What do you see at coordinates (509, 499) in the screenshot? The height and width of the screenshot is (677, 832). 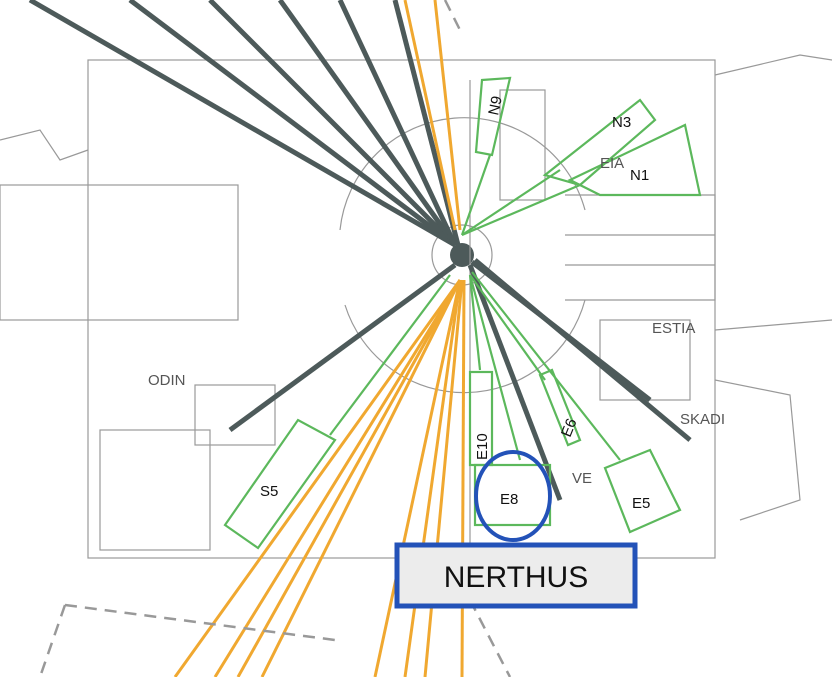 I see `sector-label: E8` at bounding box center [509, 499].